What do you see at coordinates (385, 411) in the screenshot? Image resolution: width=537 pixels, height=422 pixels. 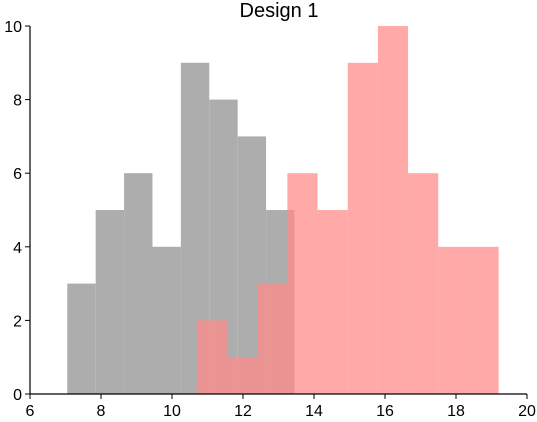 I see `x-tick-label: 16` at bounding box center [385, 411].